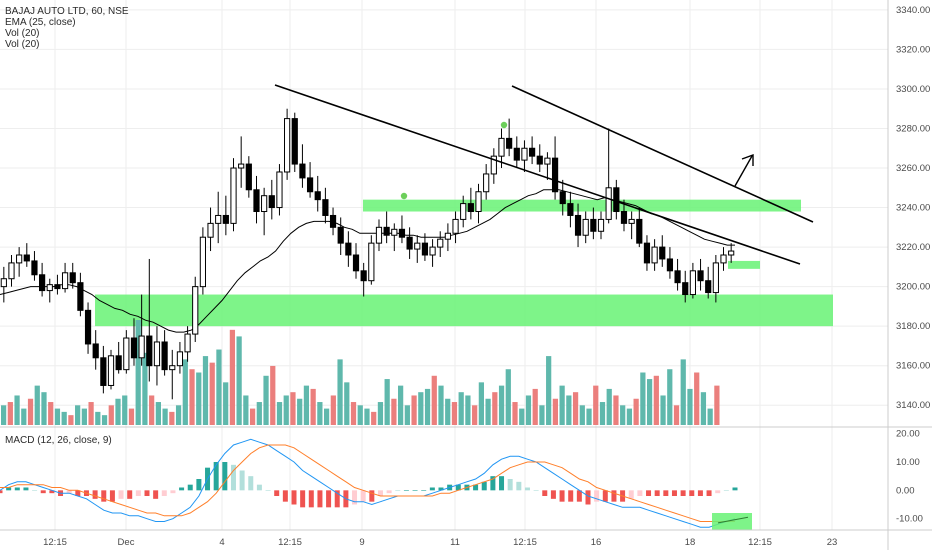 The image size is (932, 550). What do you see at coordinates (221, 542) in the screenshot?
I see `time-tick-label: 4` at bounding box center [221, 542].